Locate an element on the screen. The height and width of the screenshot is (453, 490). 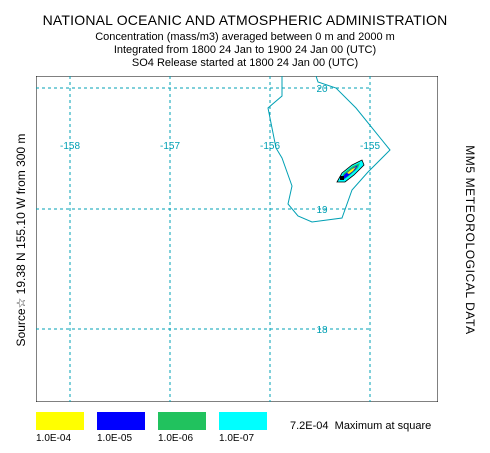
legend-label-1e-05: 1.0E-05 is located at coordinates (115, 438).